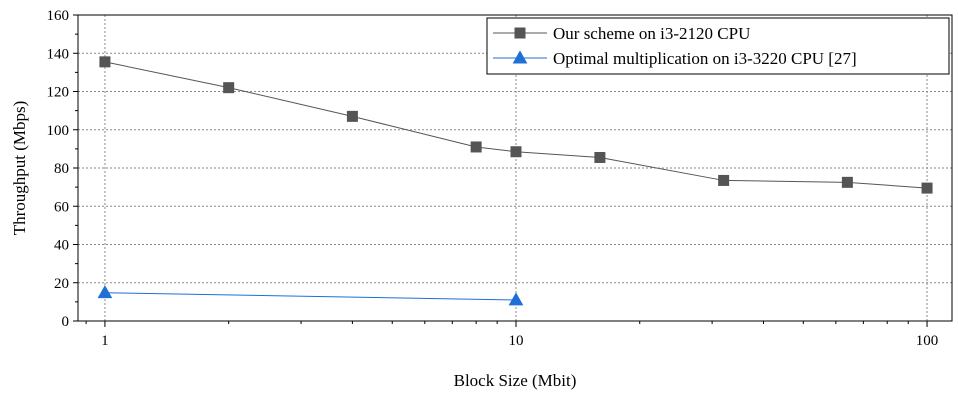 The height and width of the screenshot is (397, 958). What do you see at coordinates (515, 380) in the screenshot?
I see `x-axis-title: Block Size (Mbit)` at bounding box center [515, 380].